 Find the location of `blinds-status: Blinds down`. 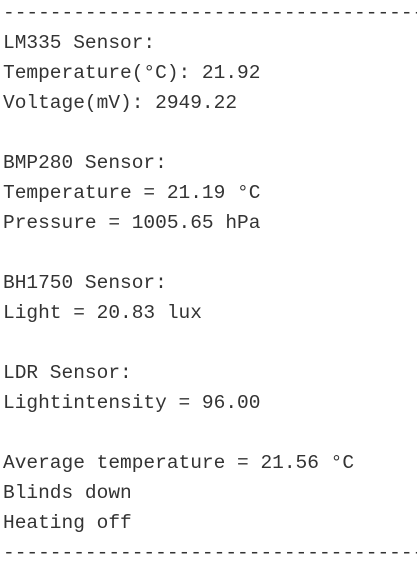

blinds-status: Blinds down is located at coordinates (67, 493).